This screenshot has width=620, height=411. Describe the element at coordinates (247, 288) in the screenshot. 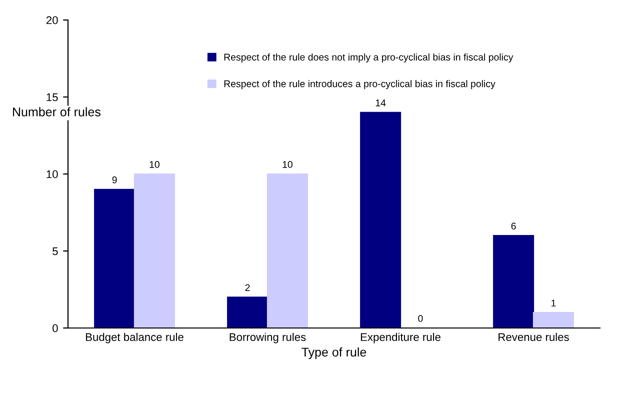

I see `data-label: 2` at that location.